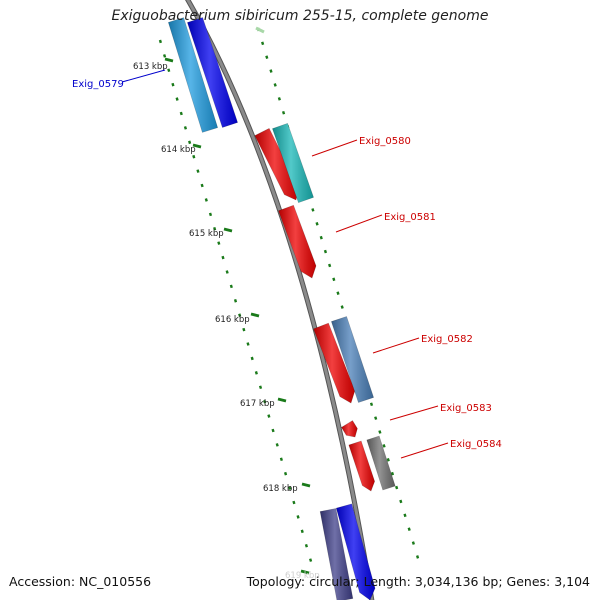  I want to click on accession-text: Accession: NC_010556, so click(80, 581).